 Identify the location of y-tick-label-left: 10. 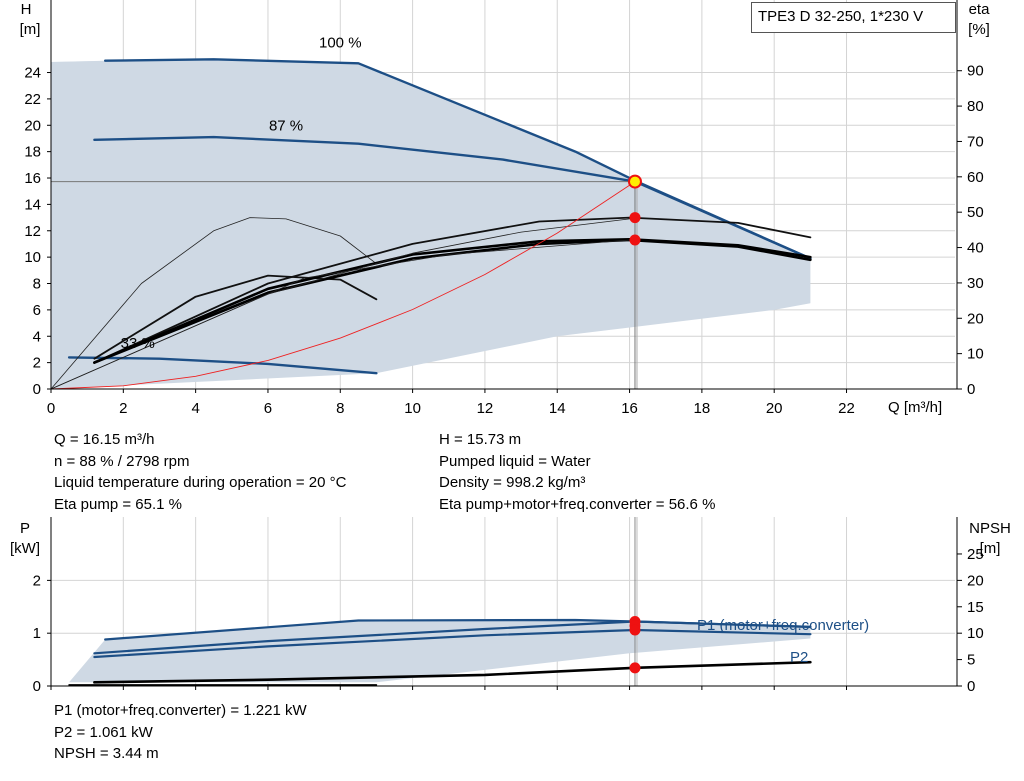
(32, 257).